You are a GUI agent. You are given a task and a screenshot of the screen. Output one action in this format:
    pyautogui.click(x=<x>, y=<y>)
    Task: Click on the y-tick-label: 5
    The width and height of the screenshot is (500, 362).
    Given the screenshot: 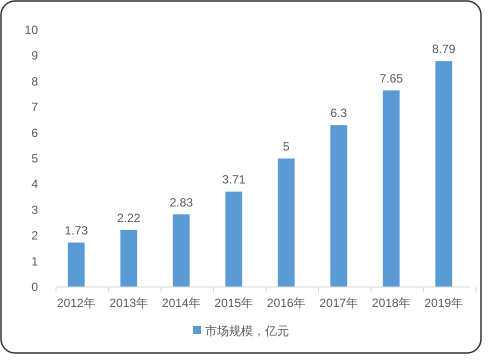 What is the action you would take?
    pyautogui.click(x=34, y=159)
    